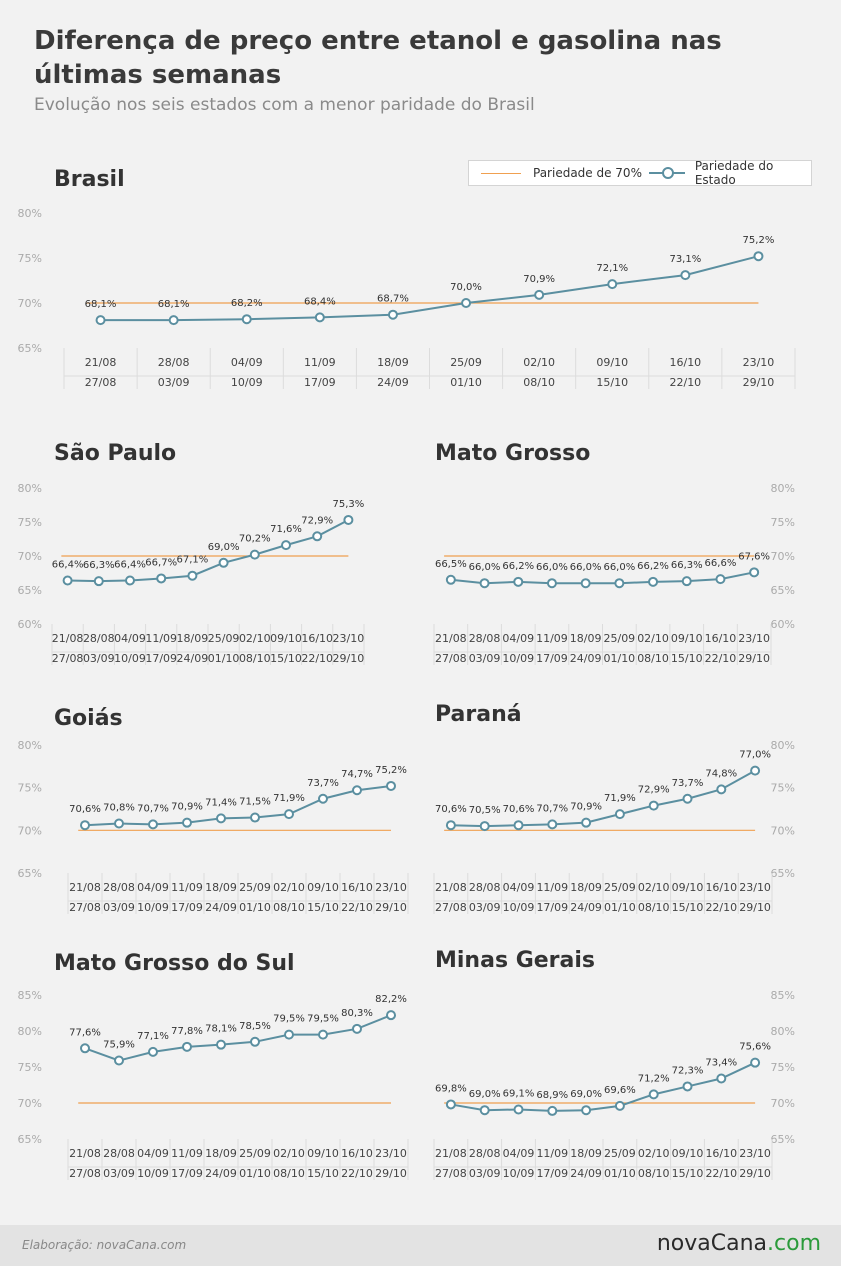  Describe the element at coordinates (685, 259) in the screenshot. I see `data-label: 73,1%` at that location.